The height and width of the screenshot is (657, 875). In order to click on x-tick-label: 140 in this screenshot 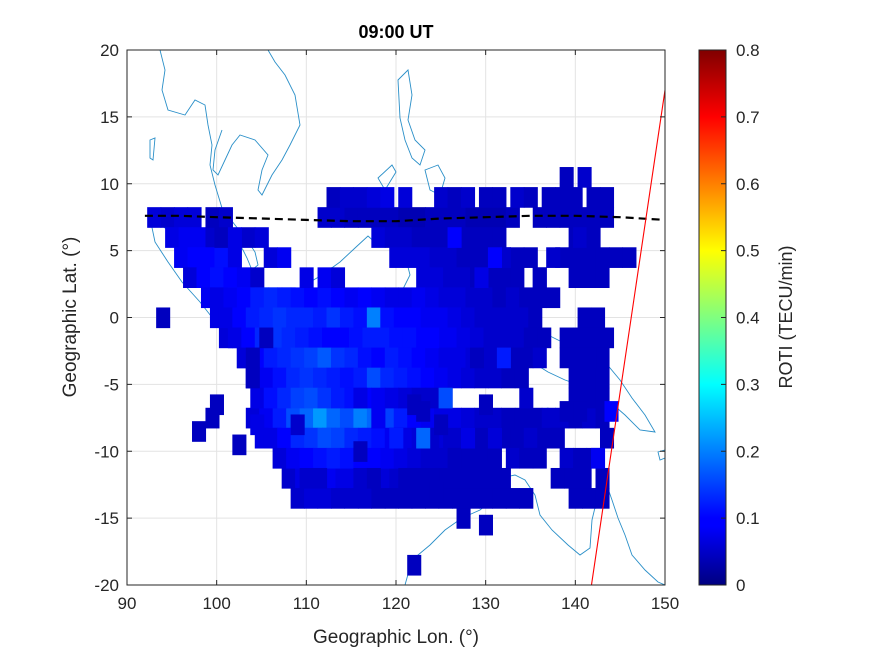, I will do `click(575, 603)`.